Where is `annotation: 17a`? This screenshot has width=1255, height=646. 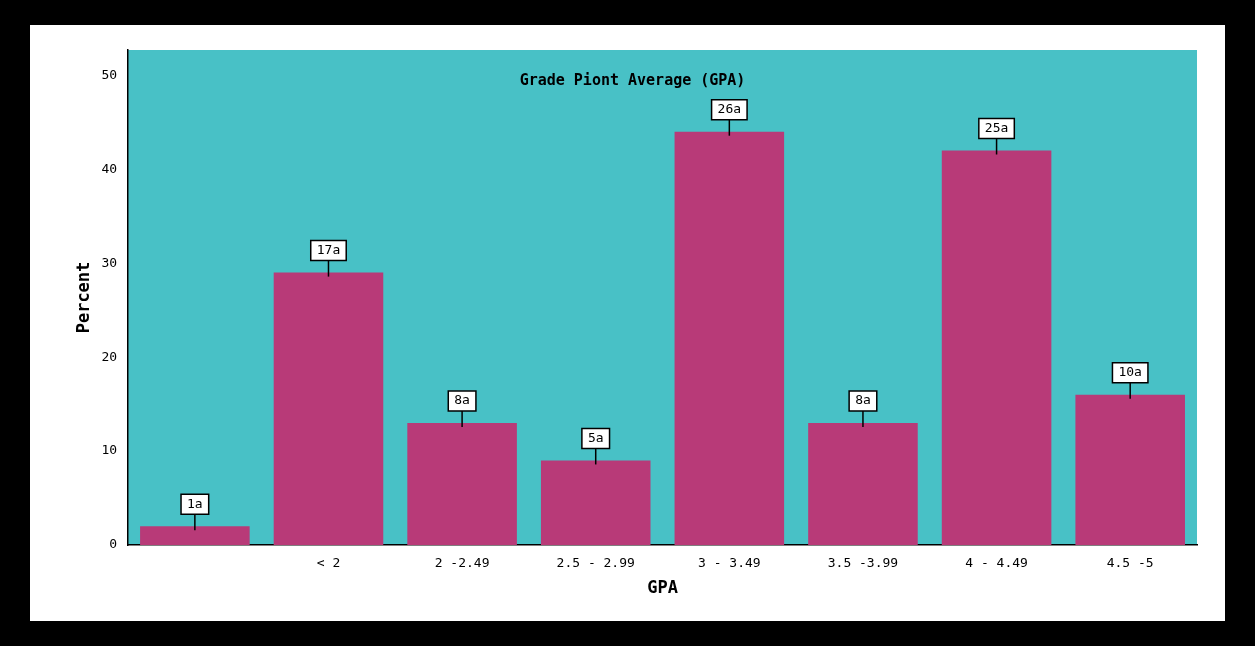 annotation: 17a is located at coordinates (328, 249).